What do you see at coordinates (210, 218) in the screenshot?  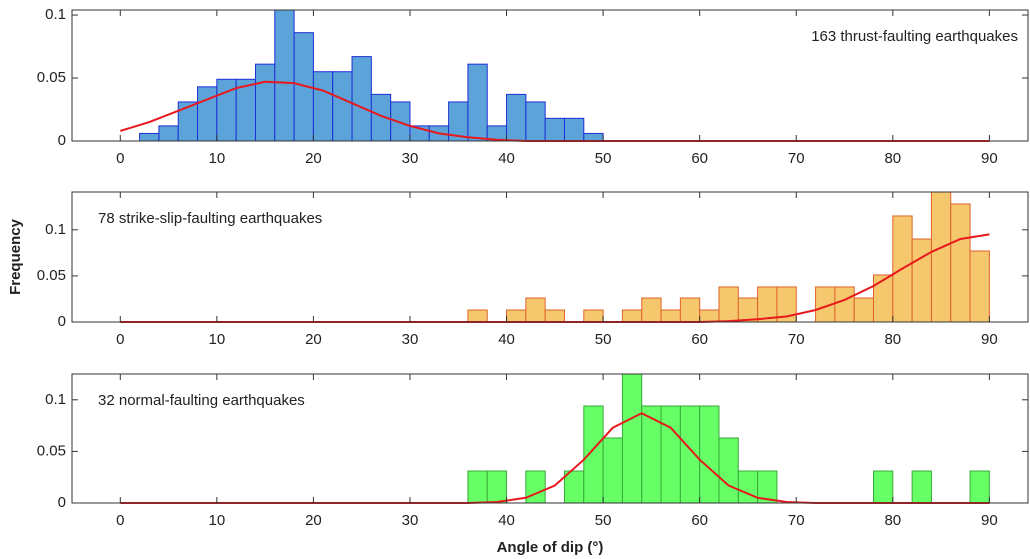 I see `annotation: 78 strike-slip-faulting earthquakes` at bounding box center [210, 218].